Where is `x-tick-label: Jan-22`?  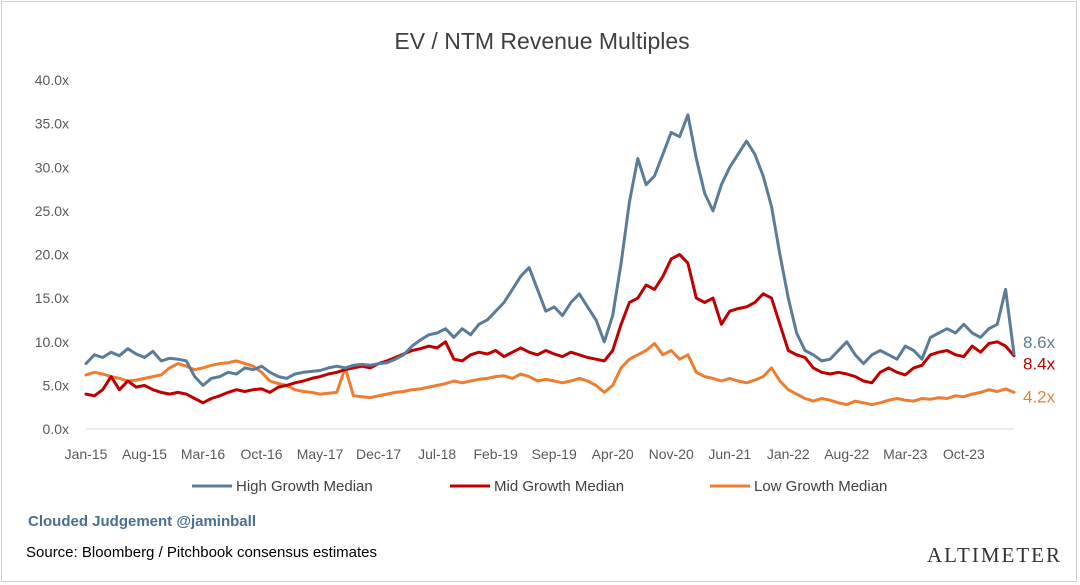
x-tick-label: Jan-22 is located at coordinates (788, 454).